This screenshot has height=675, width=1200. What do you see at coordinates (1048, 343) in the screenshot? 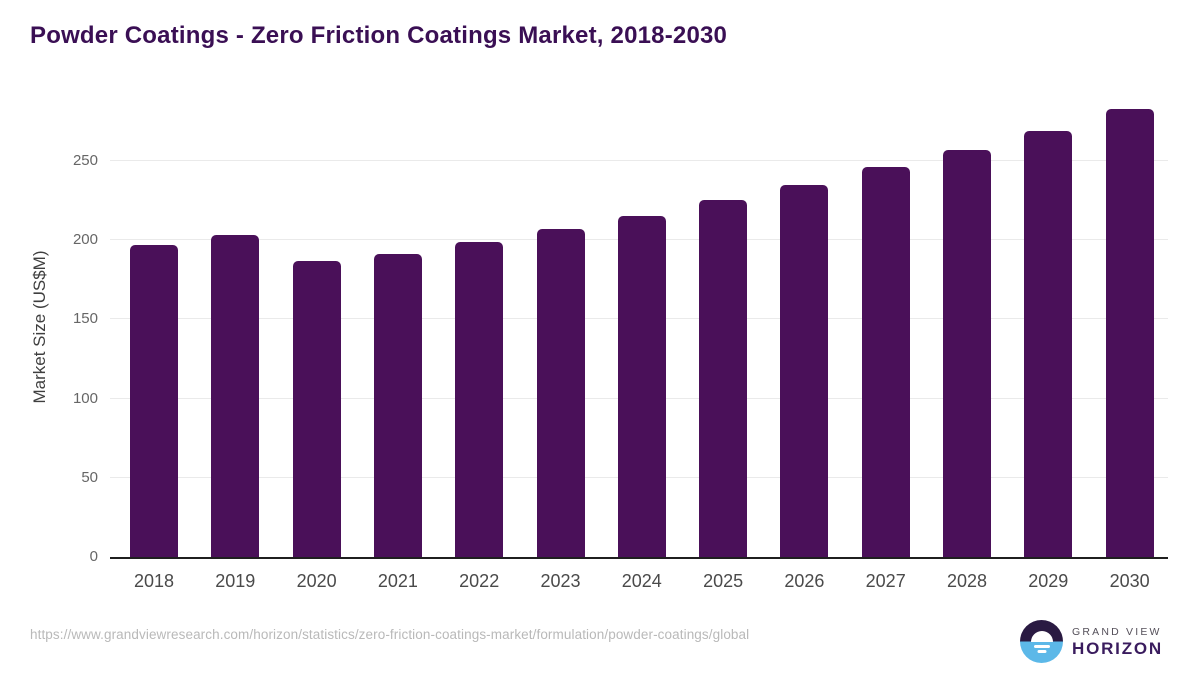
I see `bar-2029` at bounding box center [1048, 343].